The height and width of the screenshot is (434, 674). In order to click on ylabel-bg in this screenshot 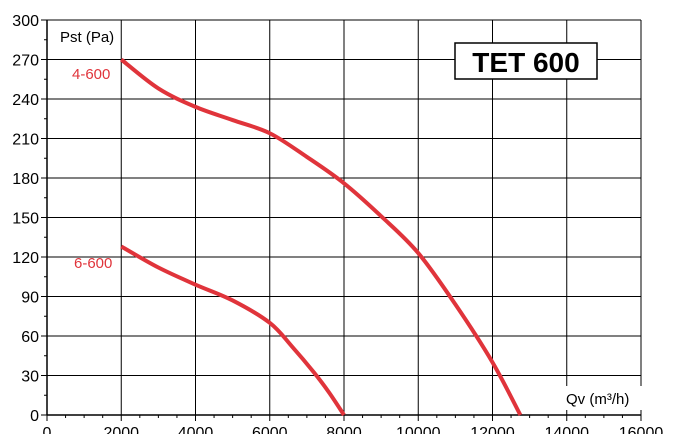, I will do `click(88, 36)`.